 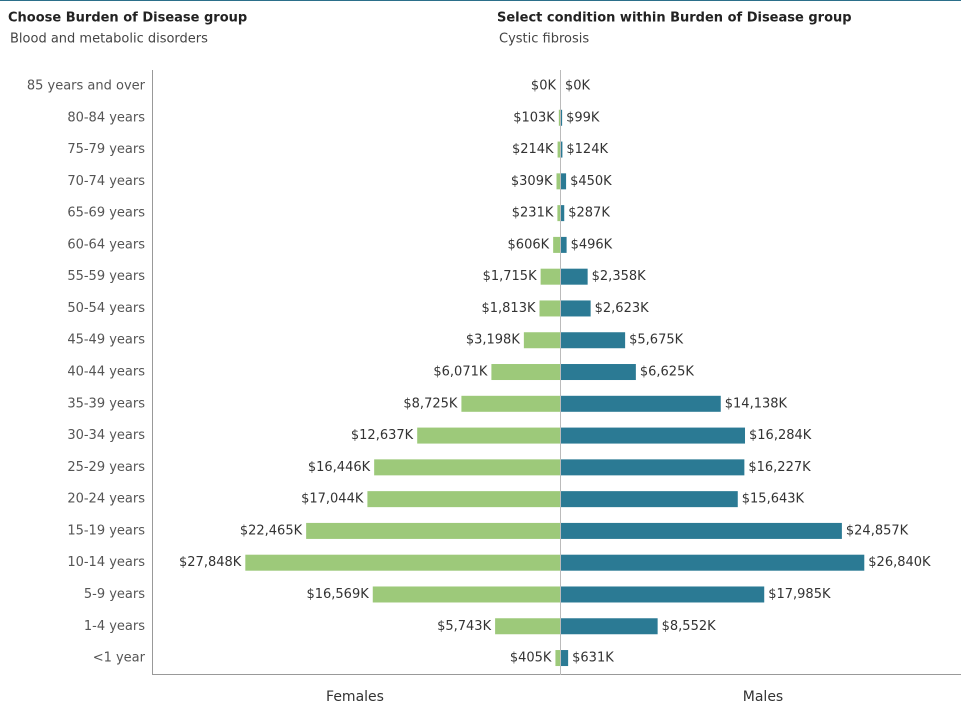 What do you see at coordinates (510, 276) in the screenshot?
I see `value-label: $1,715K` at bounding box center [510, 276].